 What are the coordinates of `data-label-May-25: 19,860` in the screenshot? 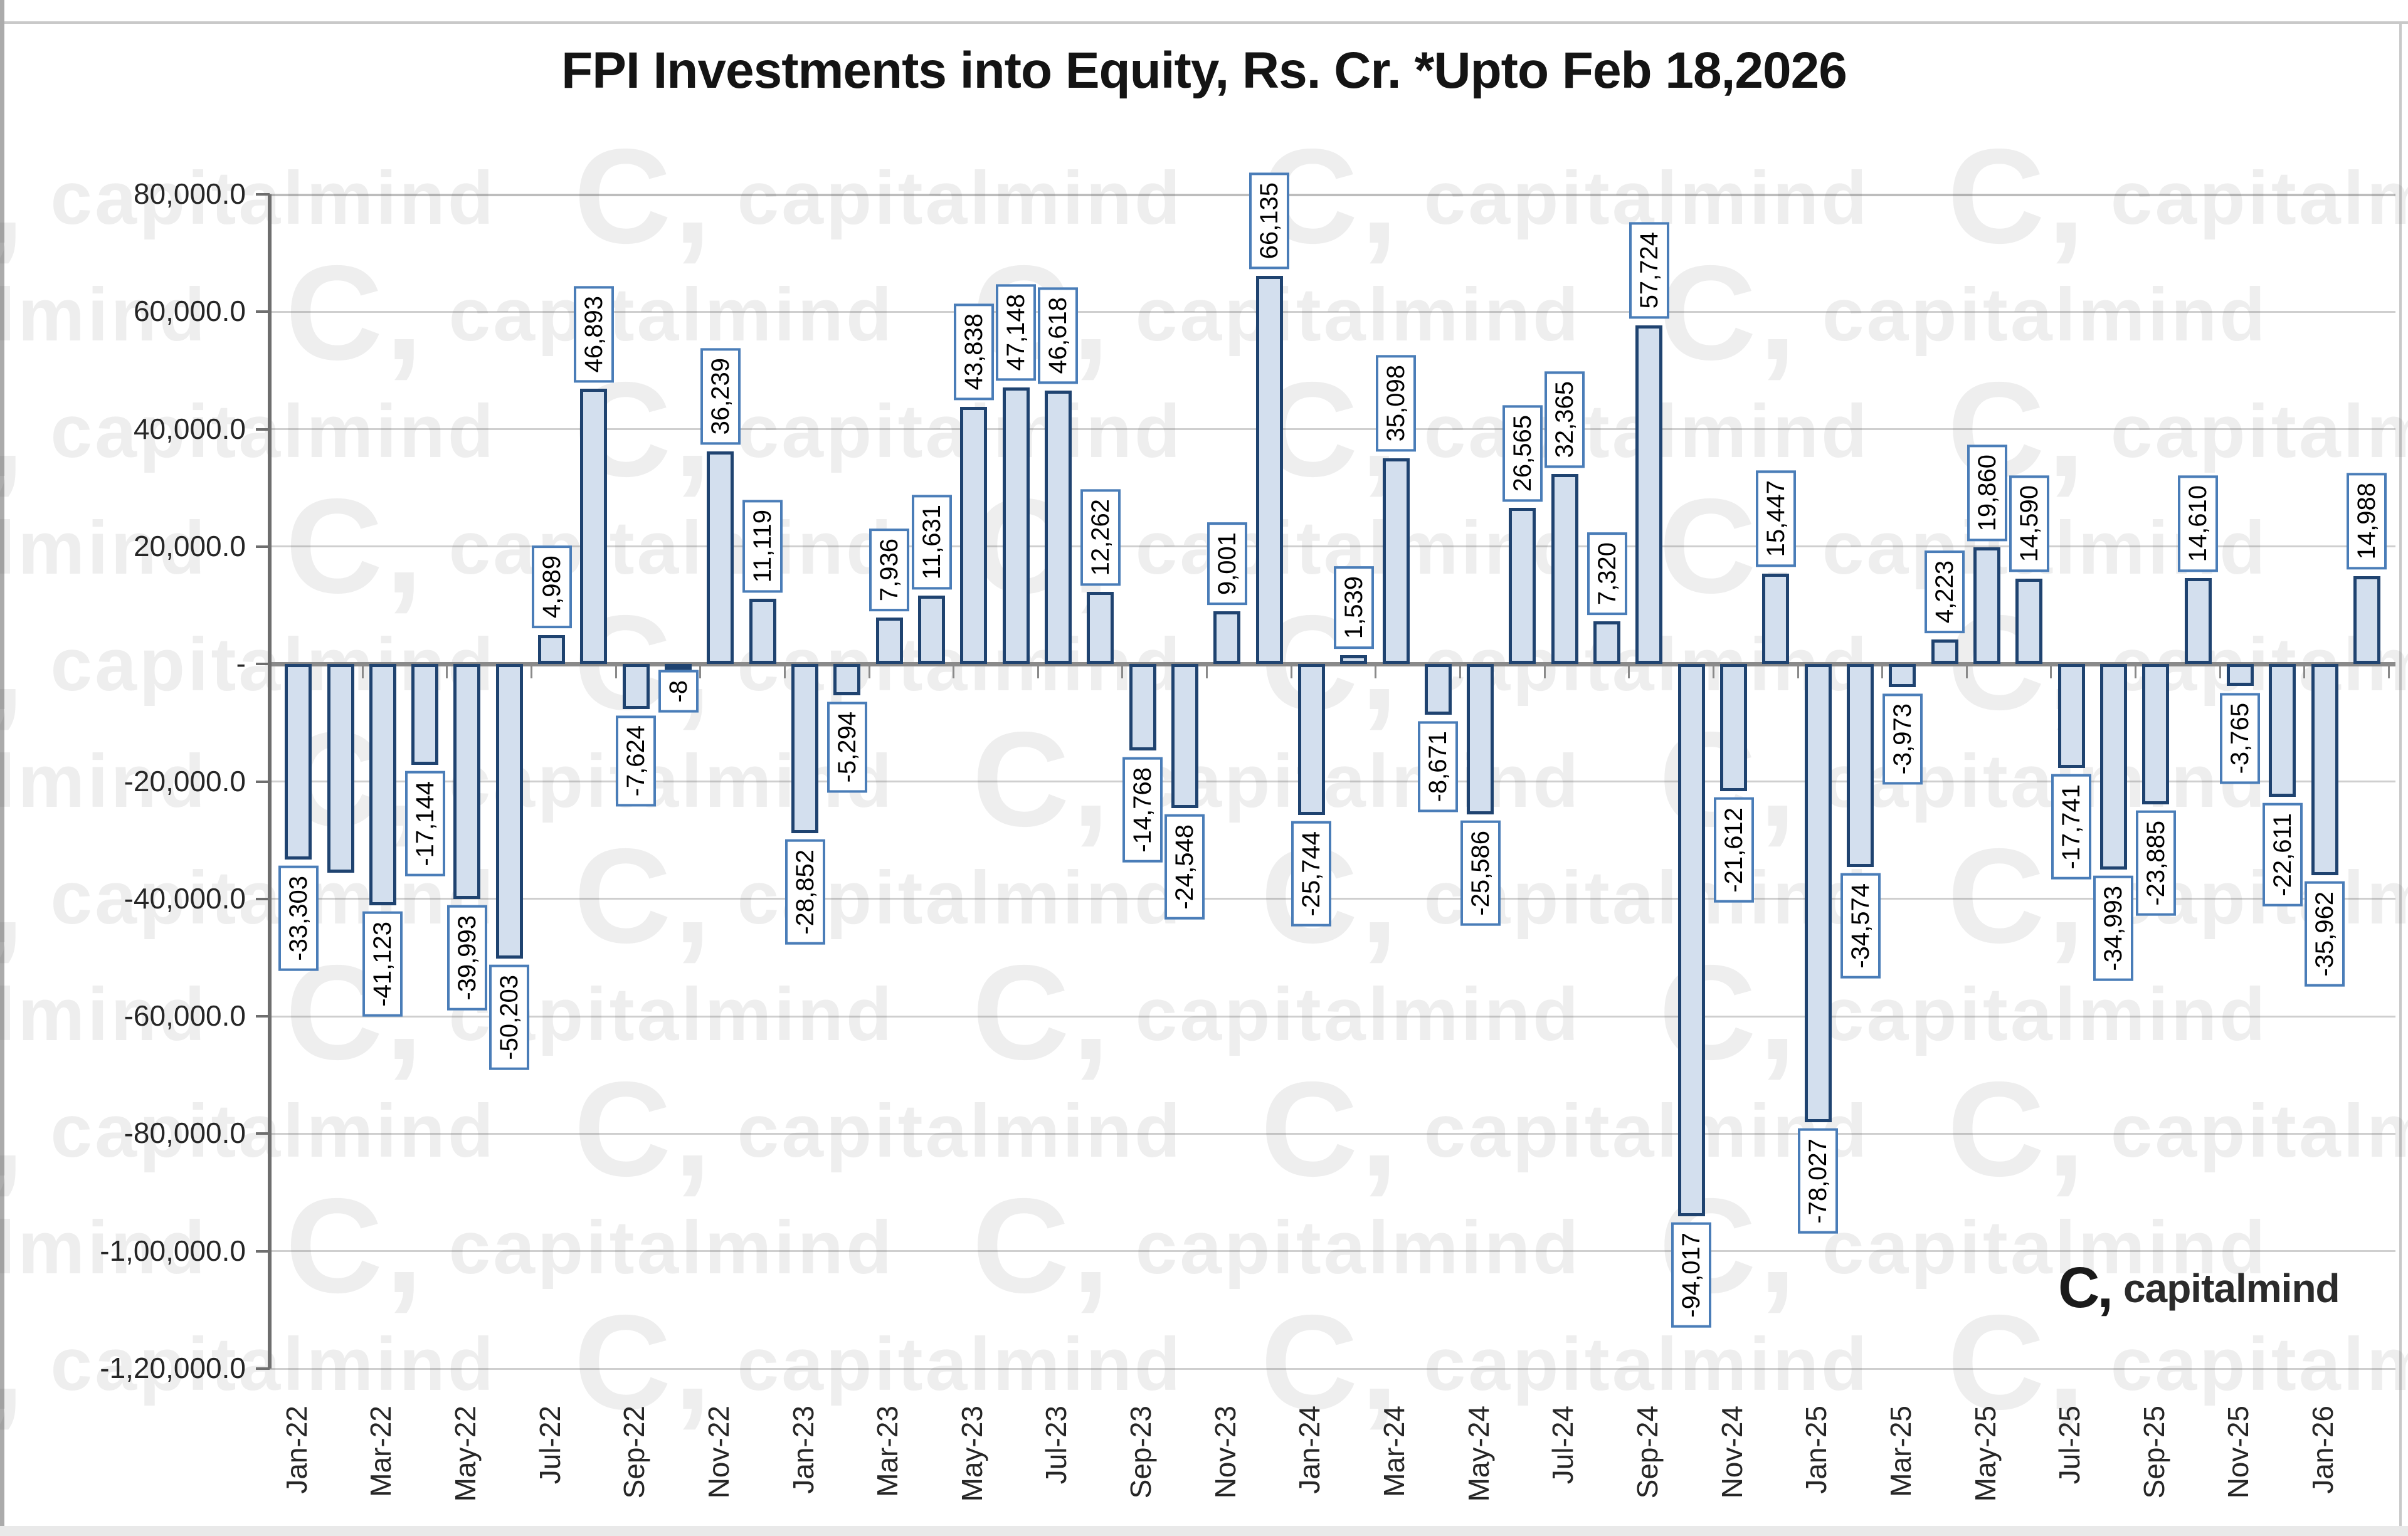 It's located at (1987, 493).